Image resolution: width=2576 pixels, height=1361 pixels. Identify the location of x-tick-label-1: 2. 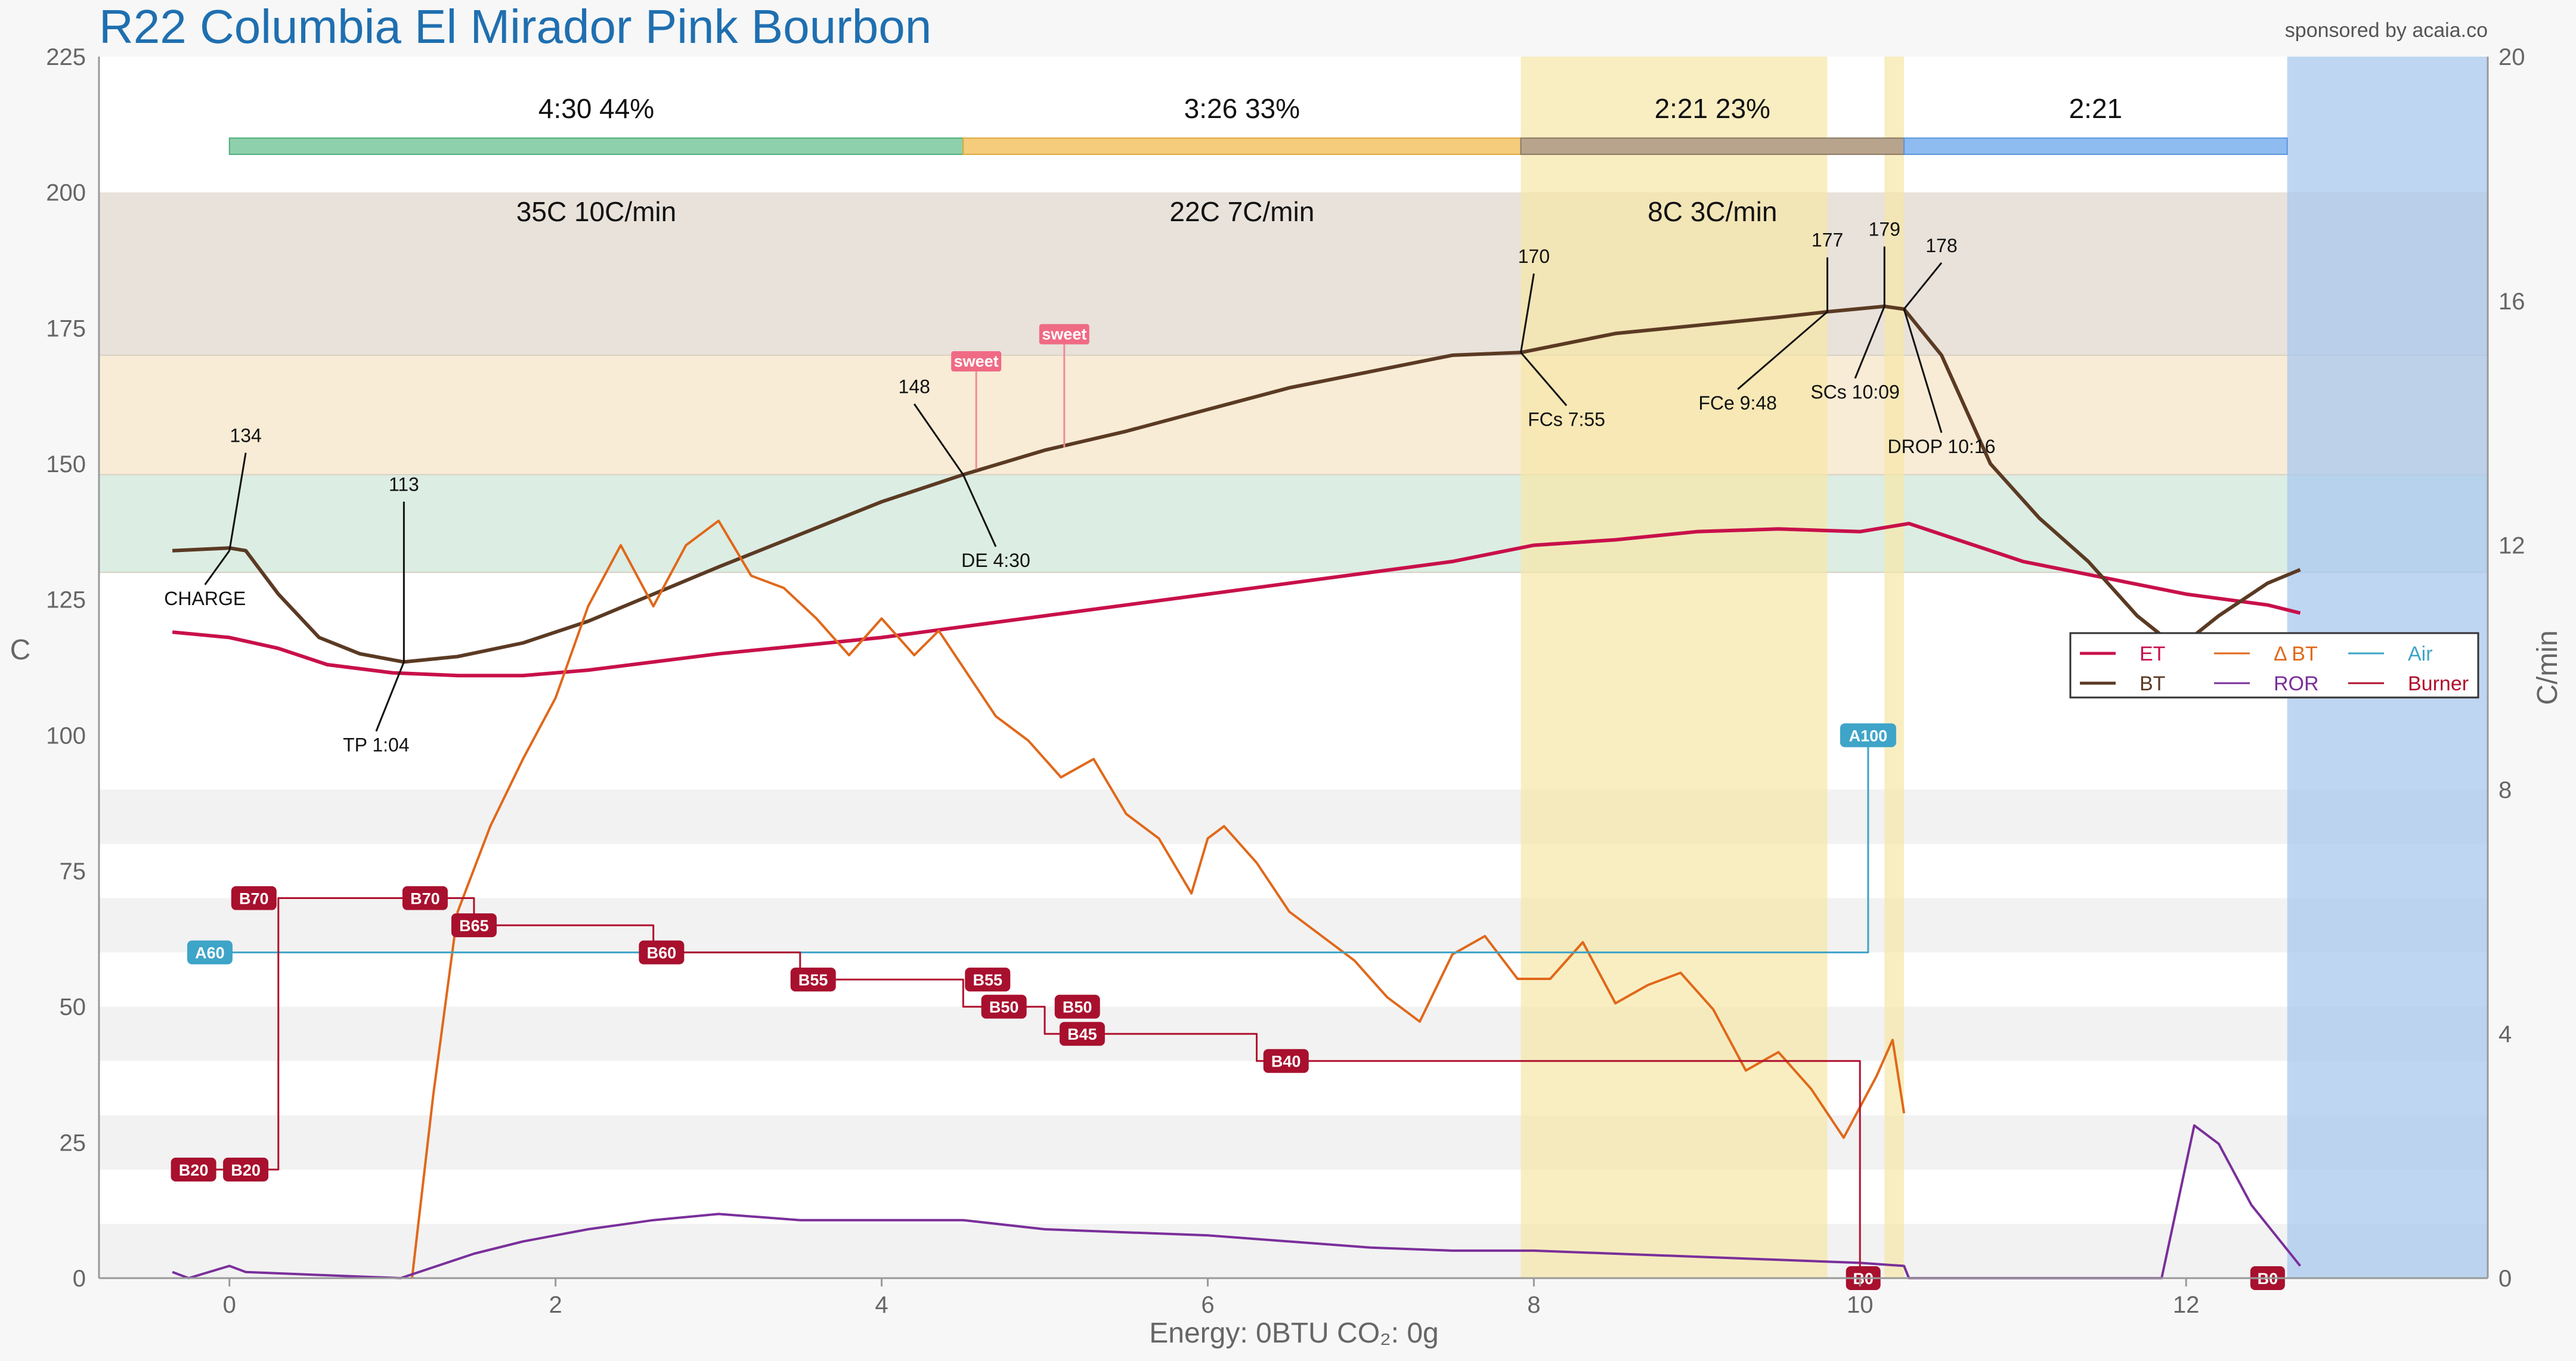
(555, 1305).